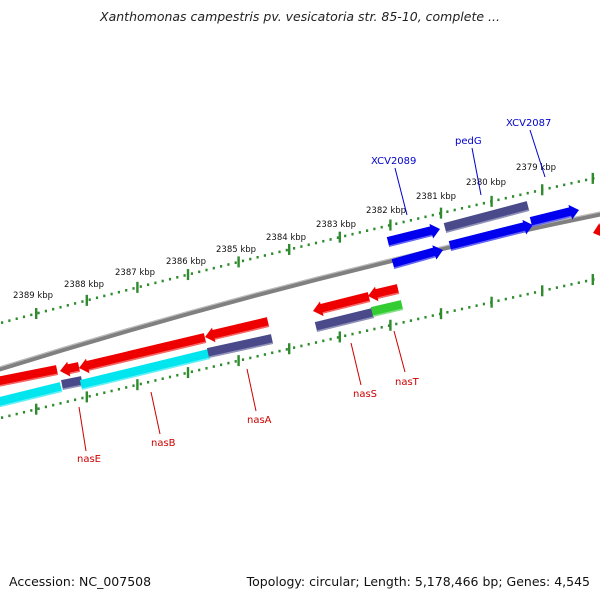  I want to click on gene-nasA-arrow-rim, so click(242, 332).